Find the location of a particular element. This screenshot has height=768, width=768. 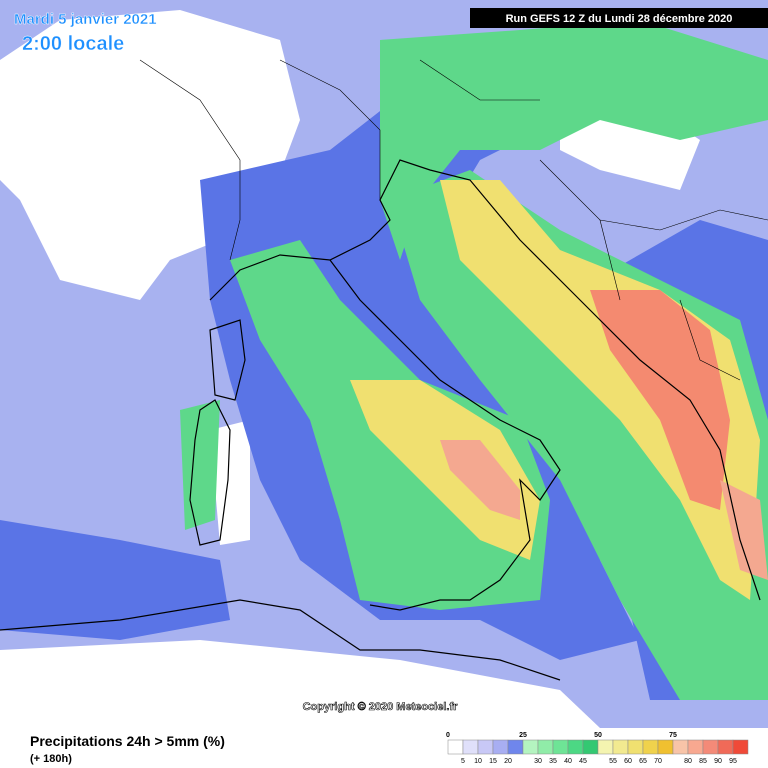

legend-top-label: 75 is located at coordinates (673, 735).